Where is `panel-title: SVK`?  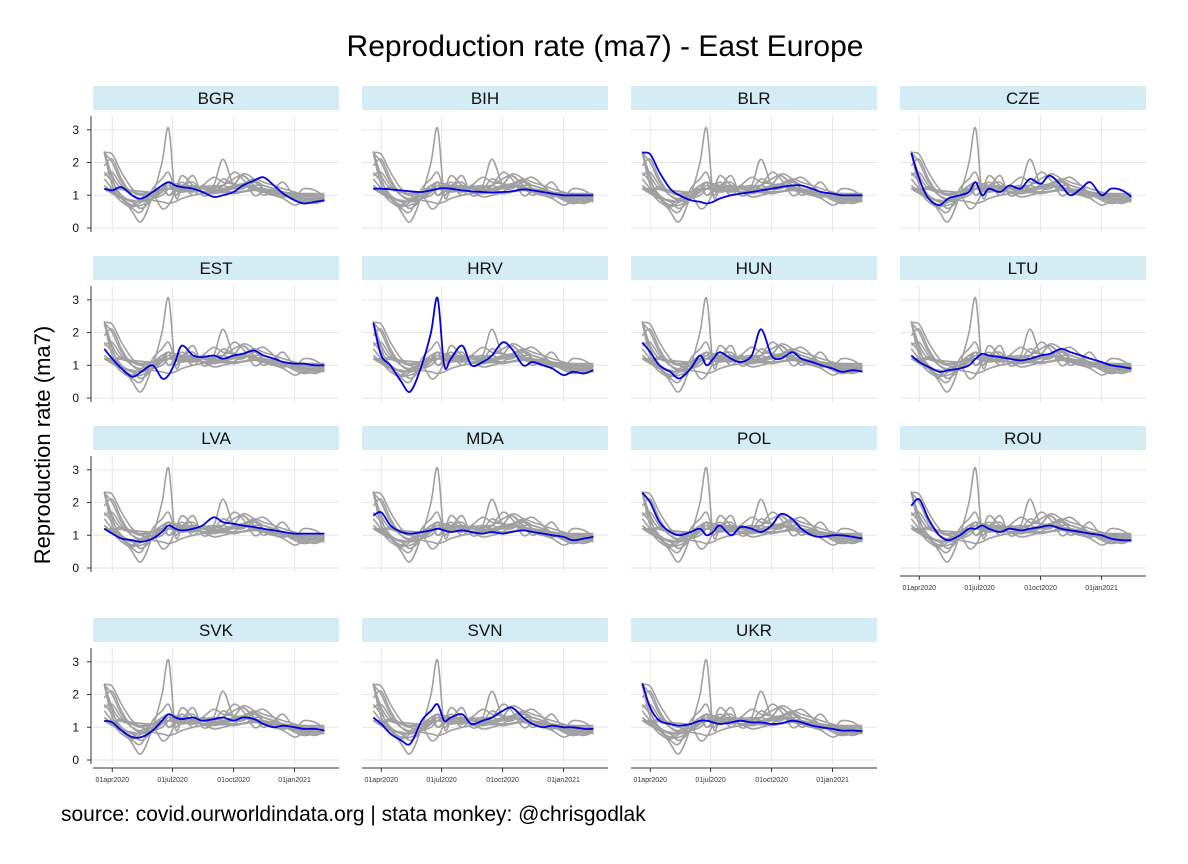
panel-title: SVK is located at coordinates (216, 630).